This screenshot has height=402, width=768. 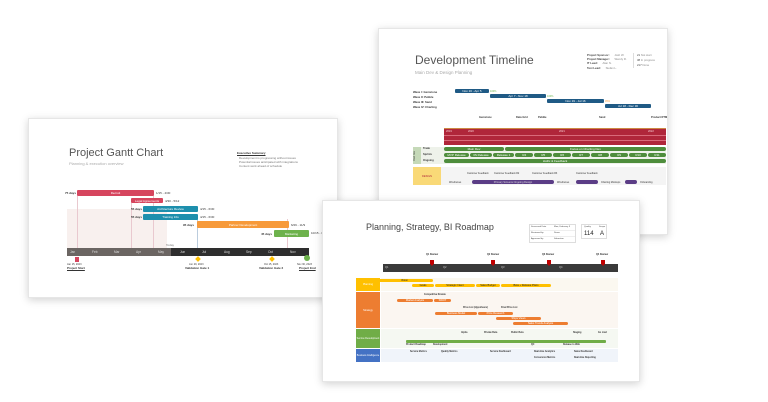 What do you see at coordinates (499, 355) in the screenshot?
I see `bi-bg` at bounding box center [499, 355].